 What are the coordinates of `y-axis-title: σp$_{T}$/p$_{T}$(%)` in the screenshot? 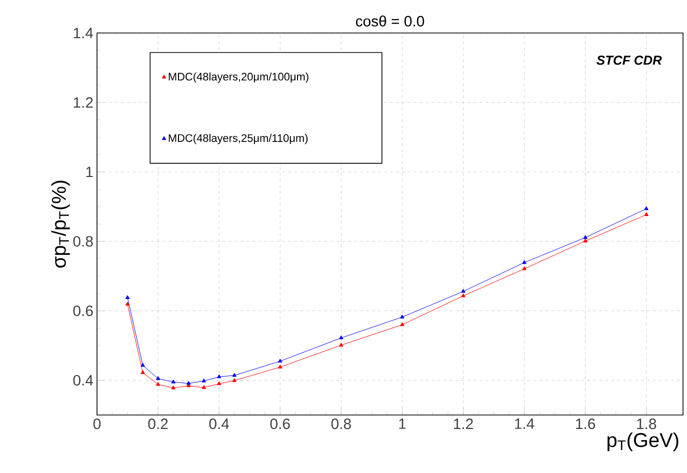 It's located at (60, 224).